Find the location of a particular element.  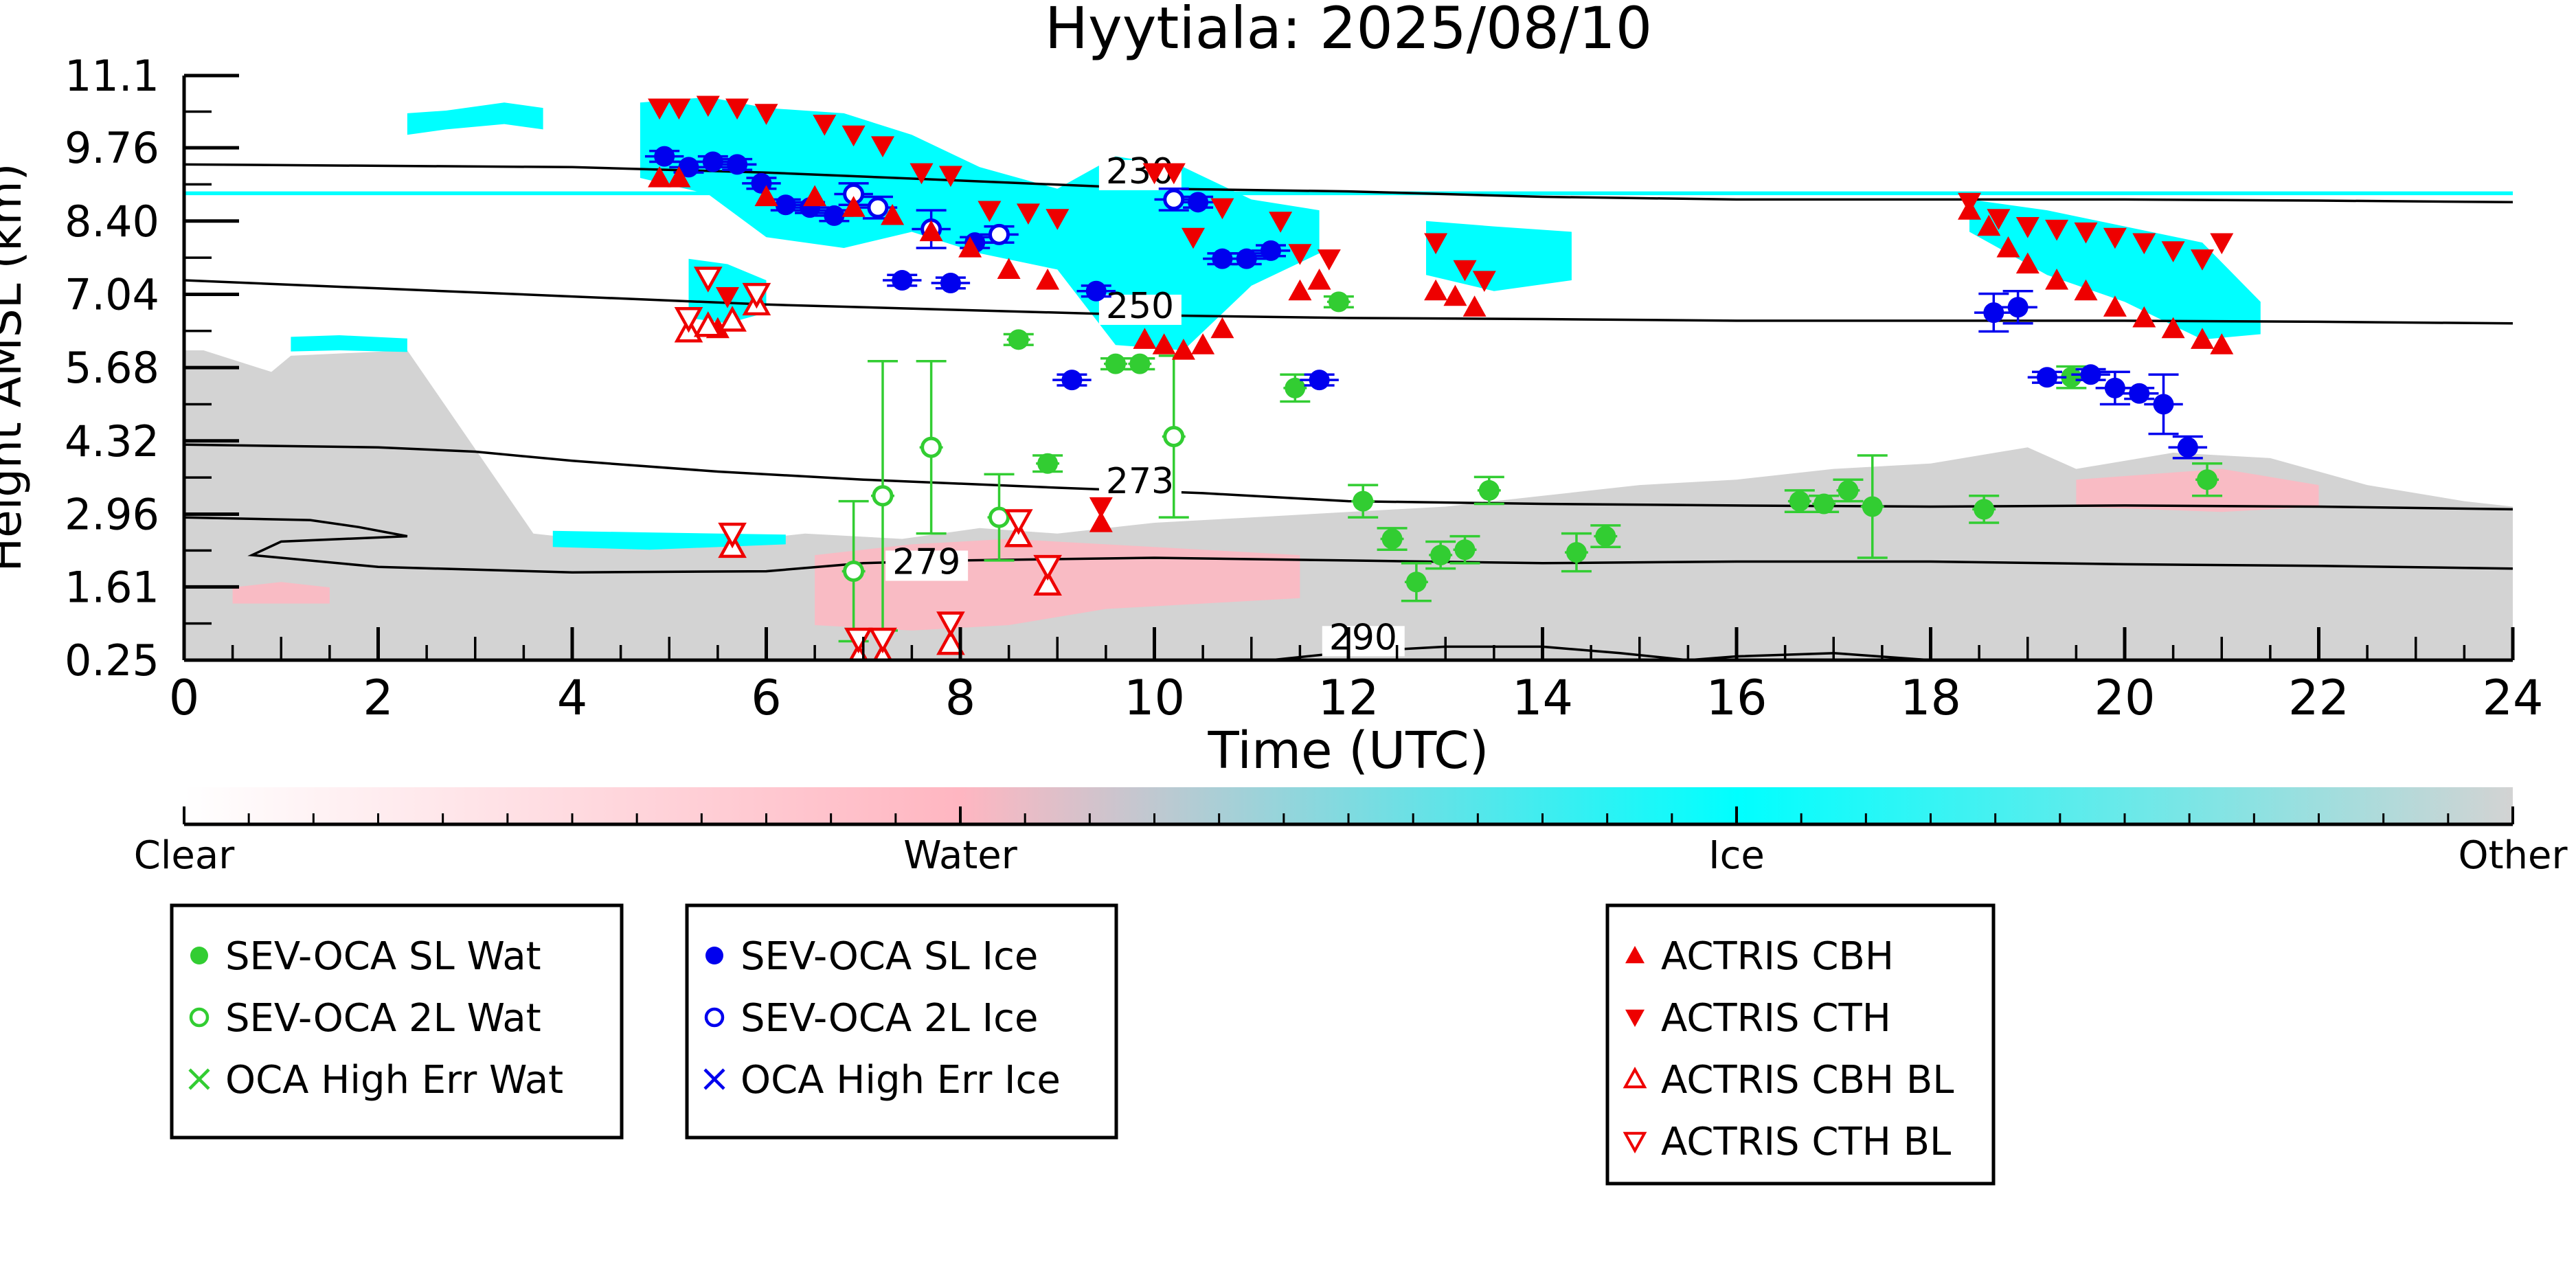

y-tick-label: 7.04 is located at coordinates (112, 294).